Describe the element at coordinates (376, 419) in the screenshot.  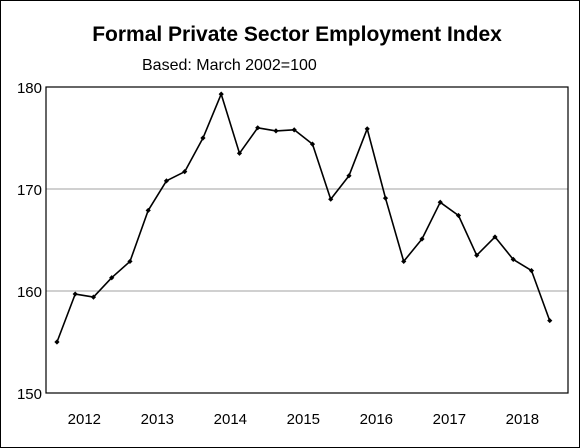
I see `x-tick-label-2016: 2016` at that location.